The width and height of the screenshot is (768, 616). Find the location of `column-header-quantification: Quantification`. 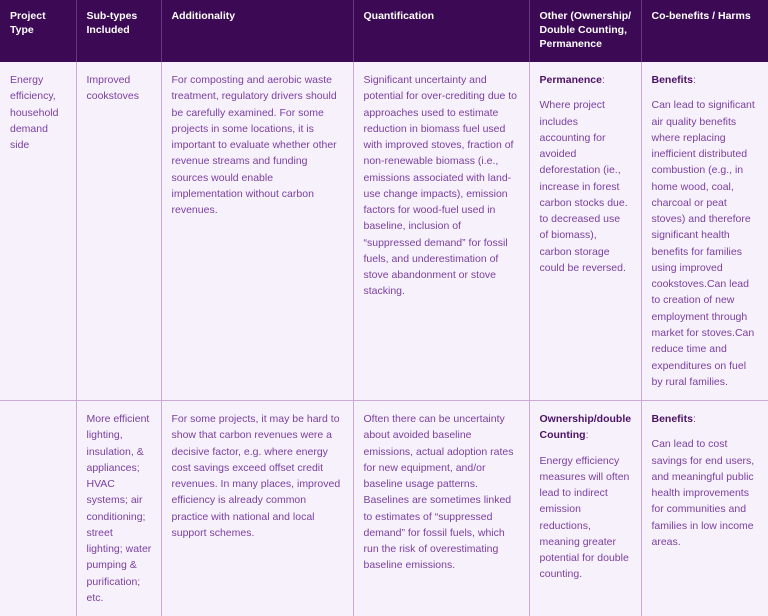

column-header-quantification: Quantification is located at coordinates (441, 31).